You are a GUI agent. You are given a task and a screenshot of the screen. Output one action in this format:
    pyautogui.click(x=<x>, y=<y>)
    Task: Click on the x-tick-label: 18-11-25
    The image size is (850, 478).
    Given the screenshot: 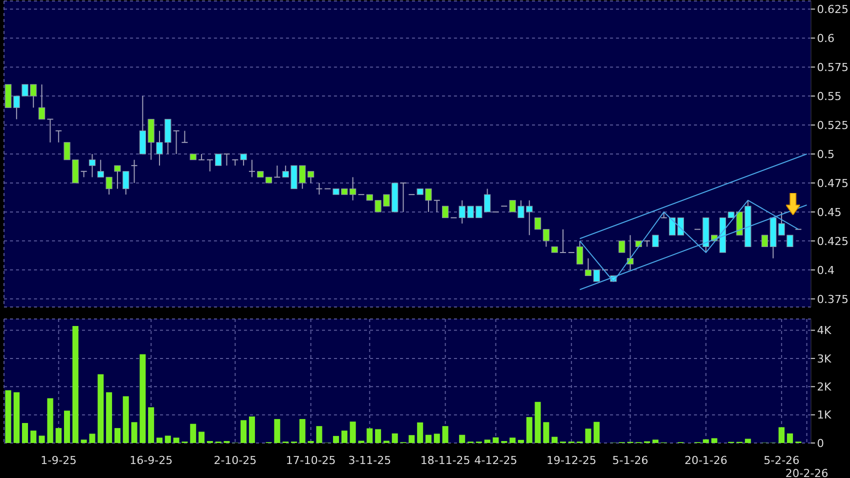 What is the action you would take?
    pyautogui.click(x=445, y=460)
    